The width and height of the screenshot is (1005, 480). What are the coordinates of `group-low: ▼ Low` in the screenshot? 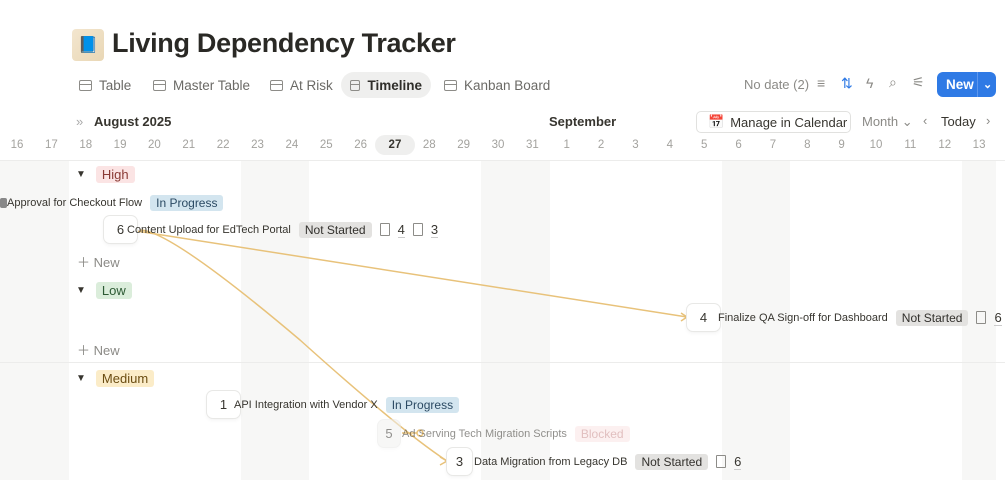 It's located at (104, 290).